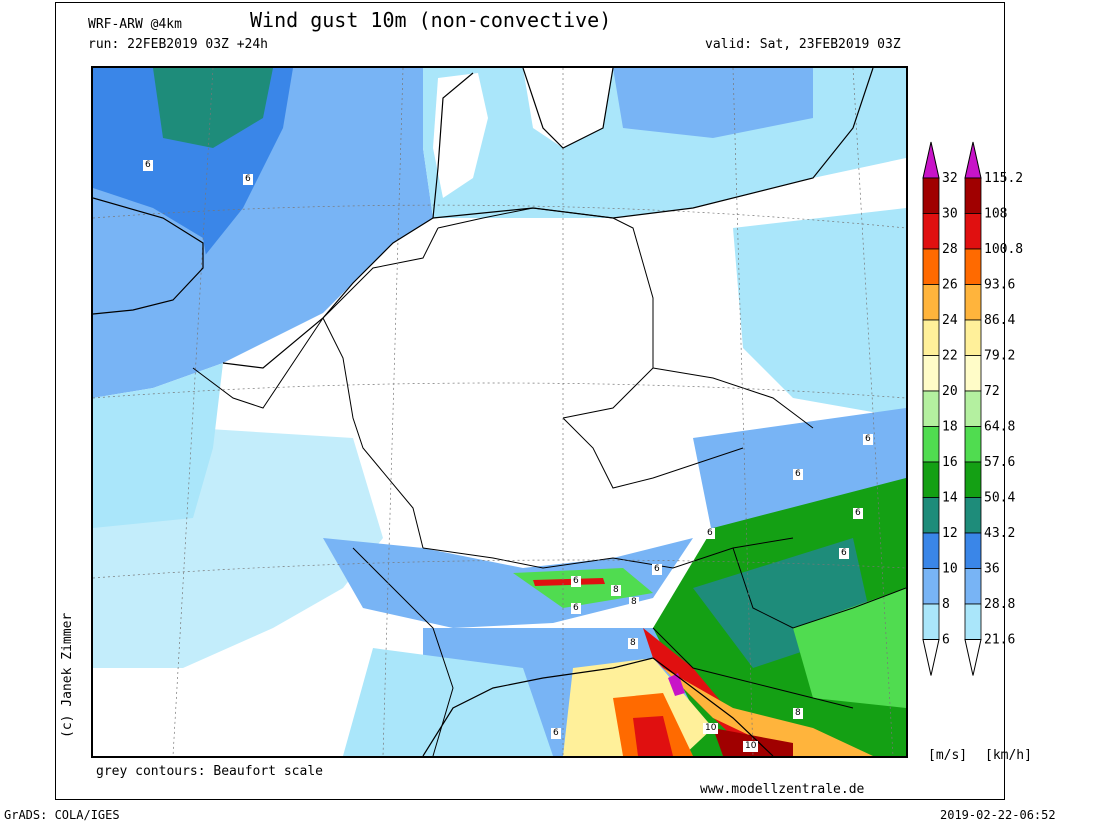  I want to click on map-title: Wind gust 10m (non-convective), so click(431, 20).